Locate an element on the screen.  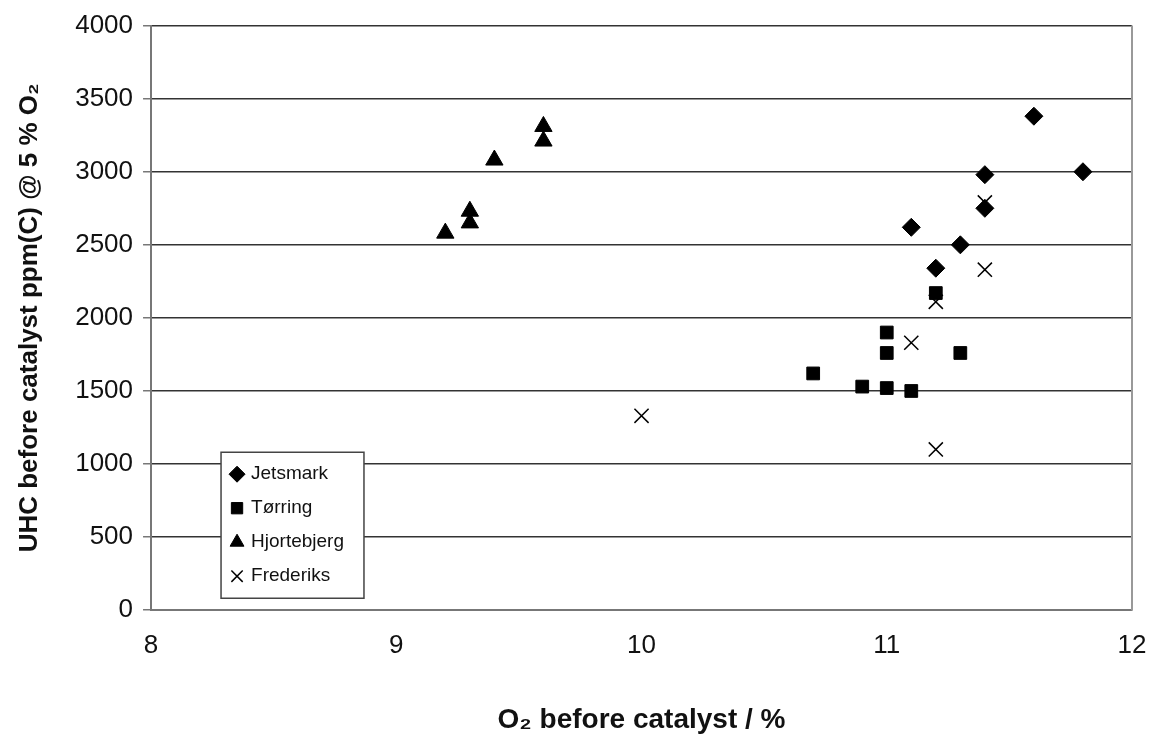
legend-label: Frederiks is located at coordinates (291, 575).